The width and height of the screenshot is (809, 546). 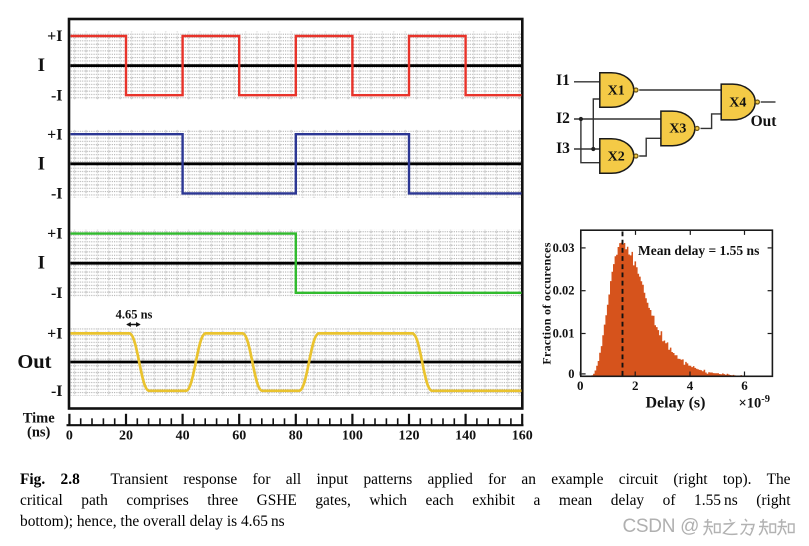 What do you see at coordinates (134, 315) in the screenshot?
I see `svg-text: 4.65 ns` at bounding box center [134, 315].